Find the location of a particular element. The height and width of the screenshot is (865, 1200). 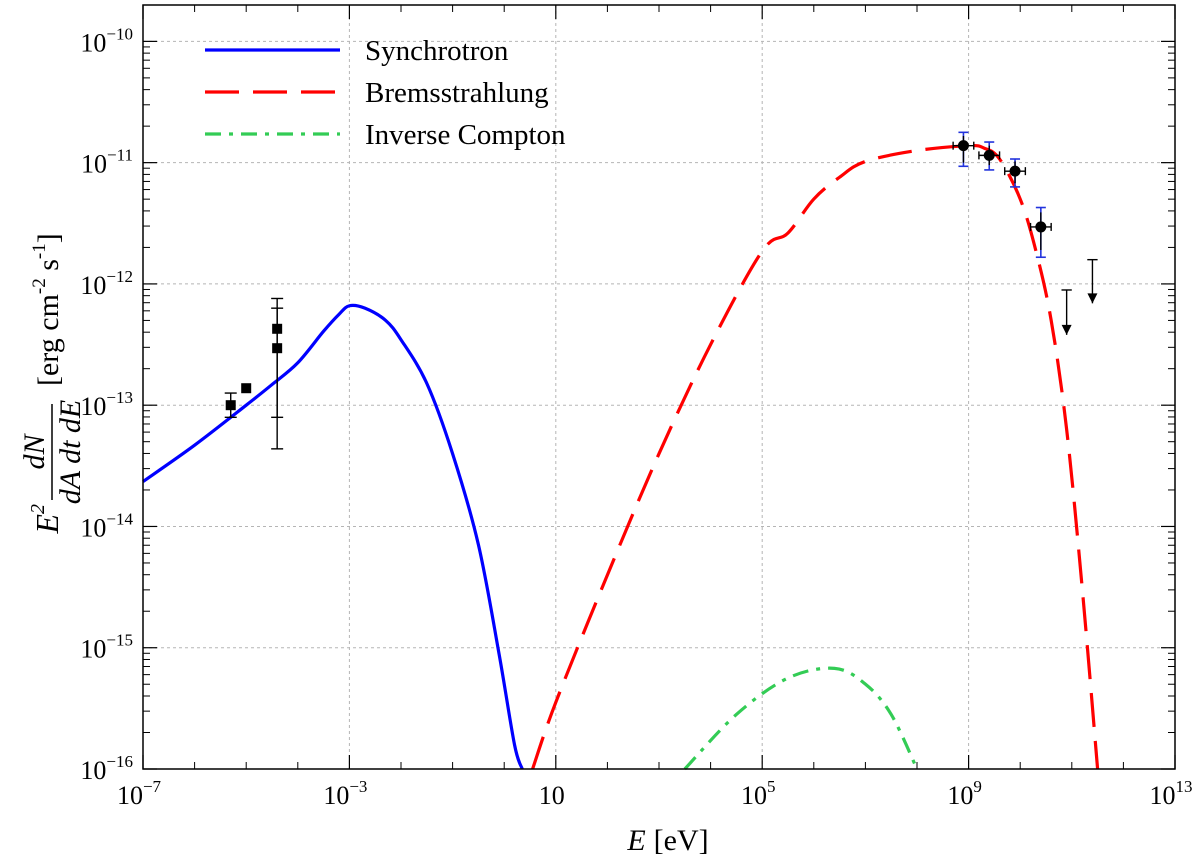

legend: Synchrotron Bremsstrahlung Inverse Compton is located at coordinates (385, 93).